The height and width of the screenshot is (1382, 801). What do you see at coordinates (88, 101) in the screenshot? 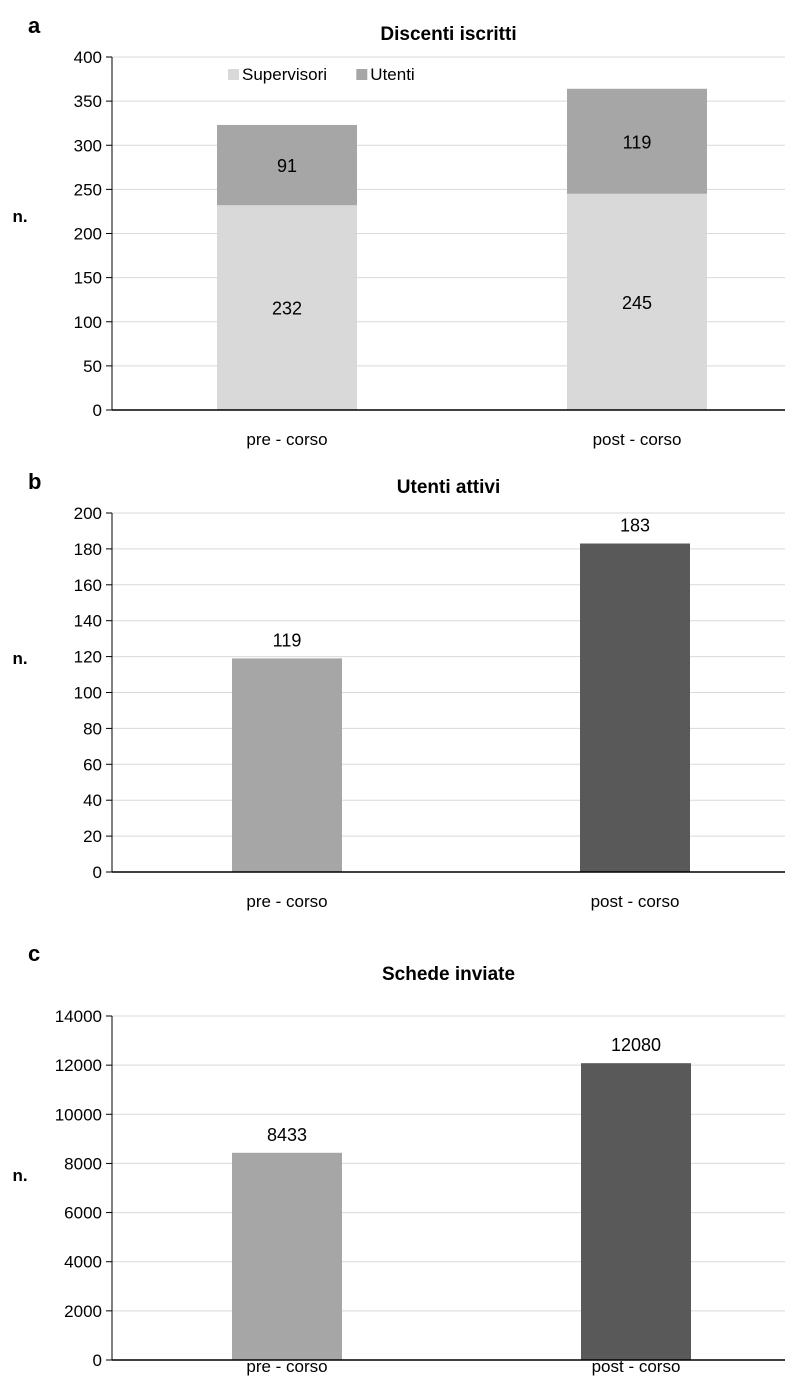
I see `y-tick-label: 350` at bounding box center [88, 101].